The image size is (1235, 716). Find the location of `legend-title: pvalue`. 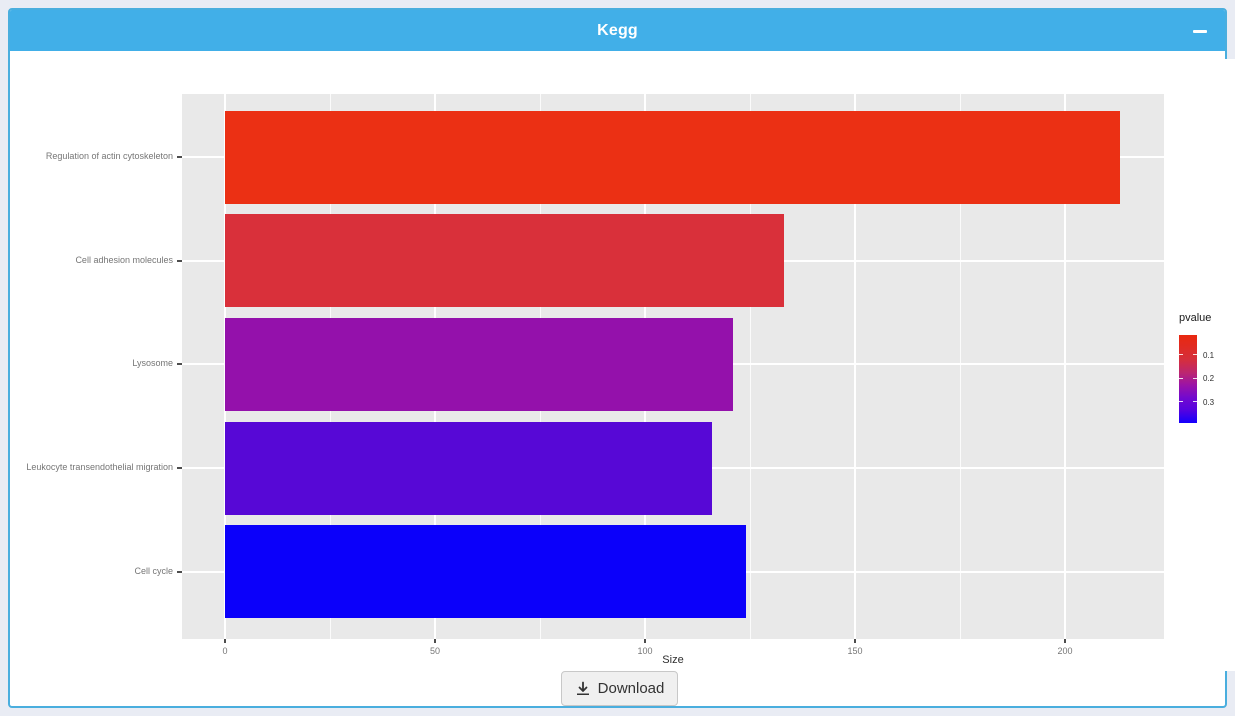

legend-title: pvalue is located at coordinates (1195, 318).